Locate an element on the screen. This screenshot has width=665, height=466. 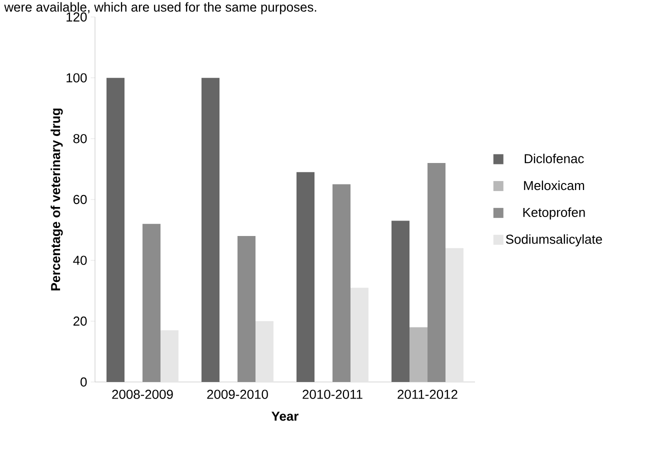
y-axis-title: Percentage of veterinary drug is located at coordinates (56, 199).